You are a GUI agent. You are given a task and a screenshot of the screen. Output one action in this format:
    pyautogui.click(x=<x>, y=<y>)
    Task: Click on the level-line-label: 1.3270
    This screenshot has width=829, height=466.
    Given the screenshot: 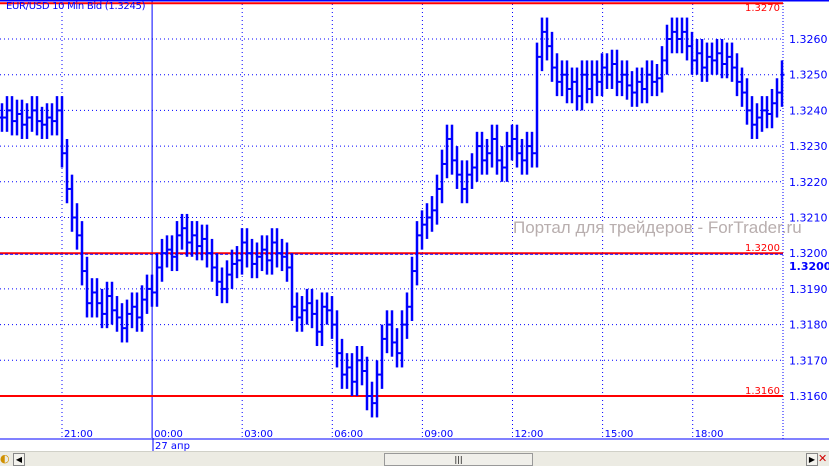 What is the action you would take?
    pyautogui.click(x=762, y=8)
    